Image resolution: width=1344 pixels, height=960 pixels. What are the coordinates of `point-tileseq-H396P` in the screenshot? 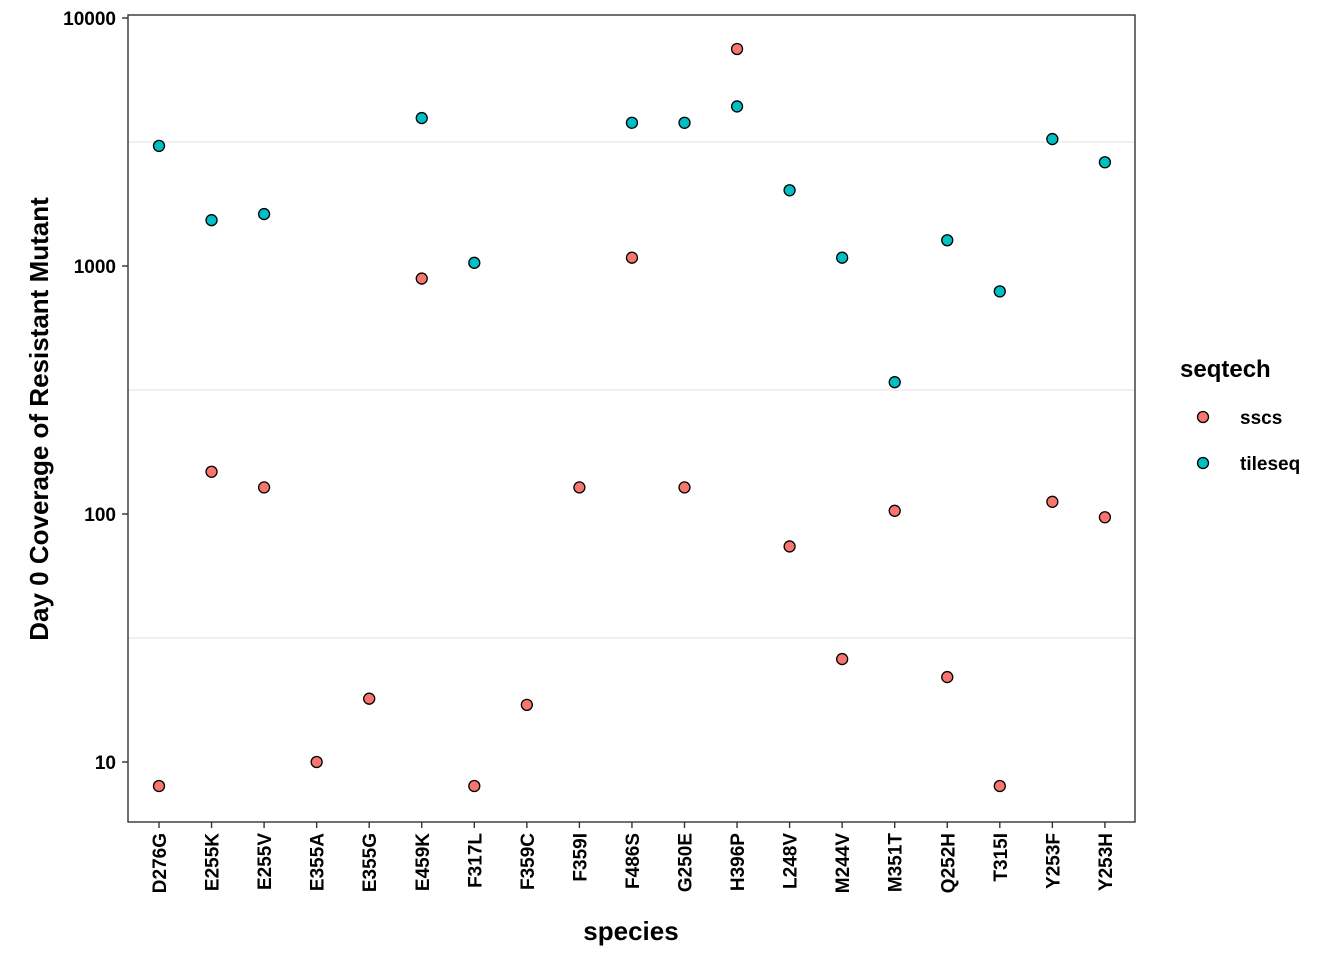 It's located at (737, 106).